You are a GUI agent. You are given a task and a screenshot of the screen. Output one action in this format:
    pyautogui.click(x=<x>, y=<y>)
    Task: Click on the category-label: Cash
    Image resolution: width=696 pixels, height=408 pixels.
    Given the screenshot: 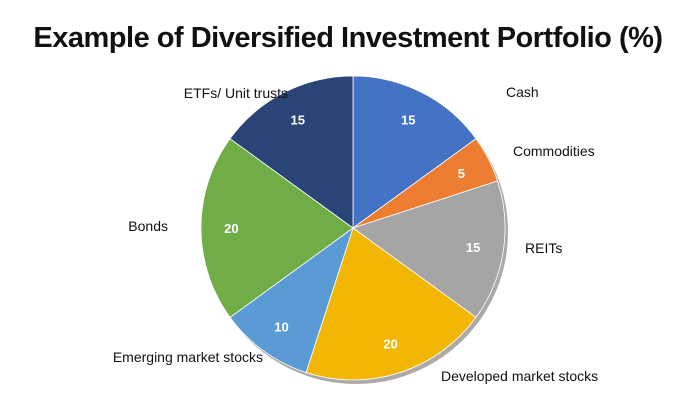 What is the action you would take?
    pyautogui.click(x=522, y=92)
    